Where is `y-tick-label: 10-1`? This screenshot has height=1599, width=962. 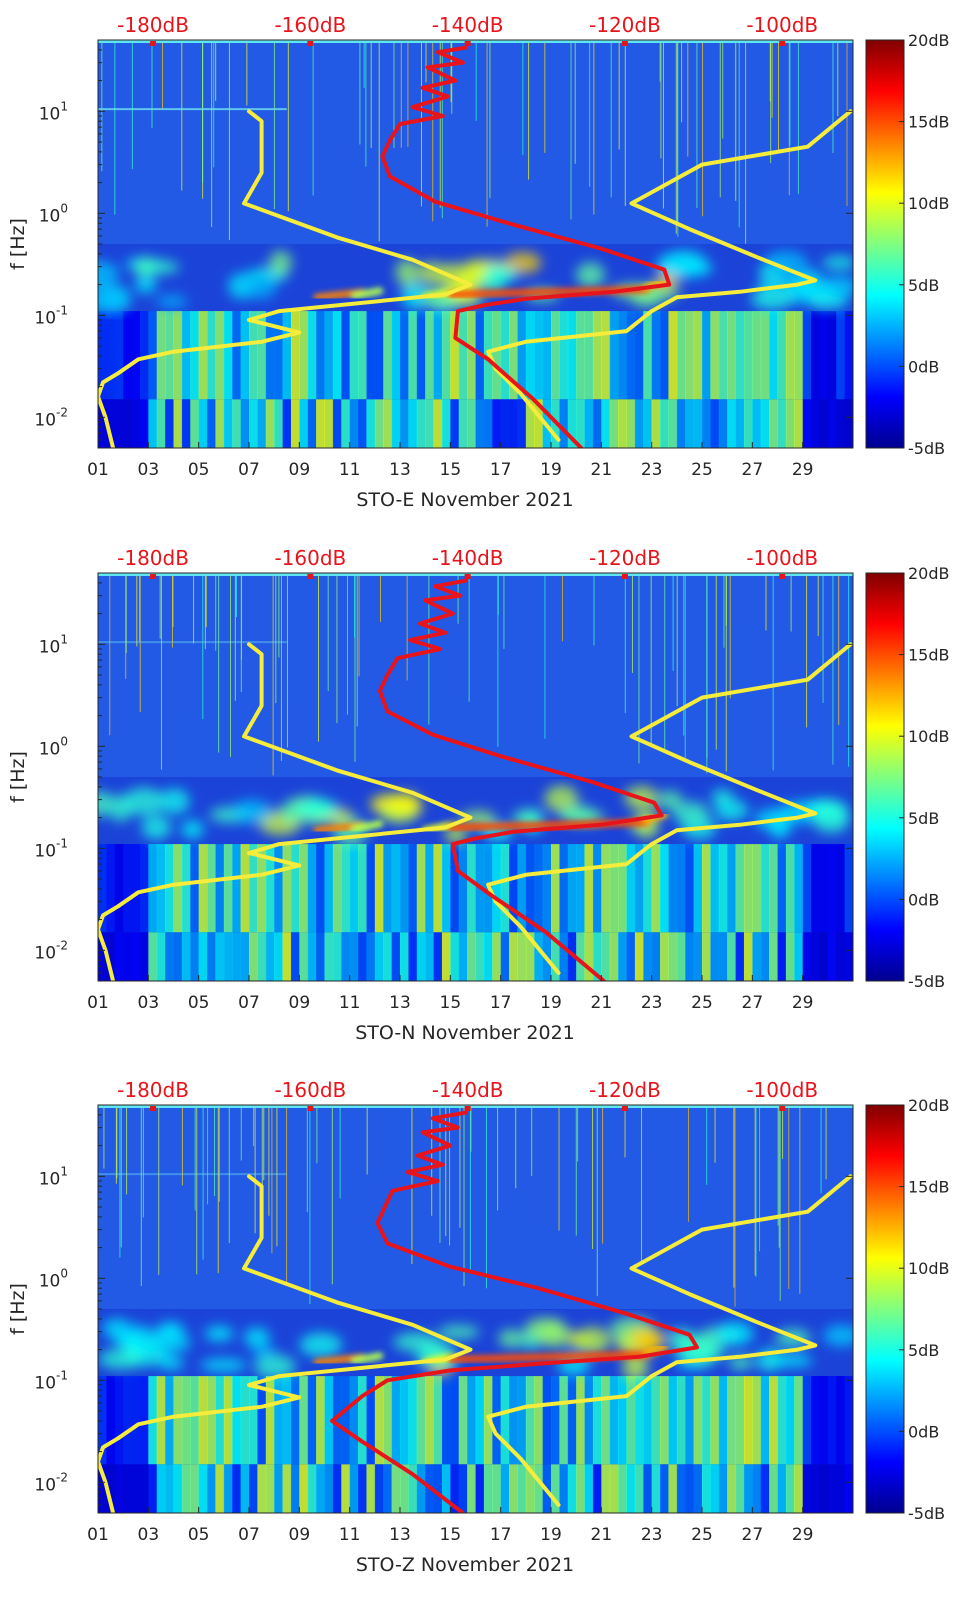
y-tick-label: 10-1 is located at coordinates (51, 315).